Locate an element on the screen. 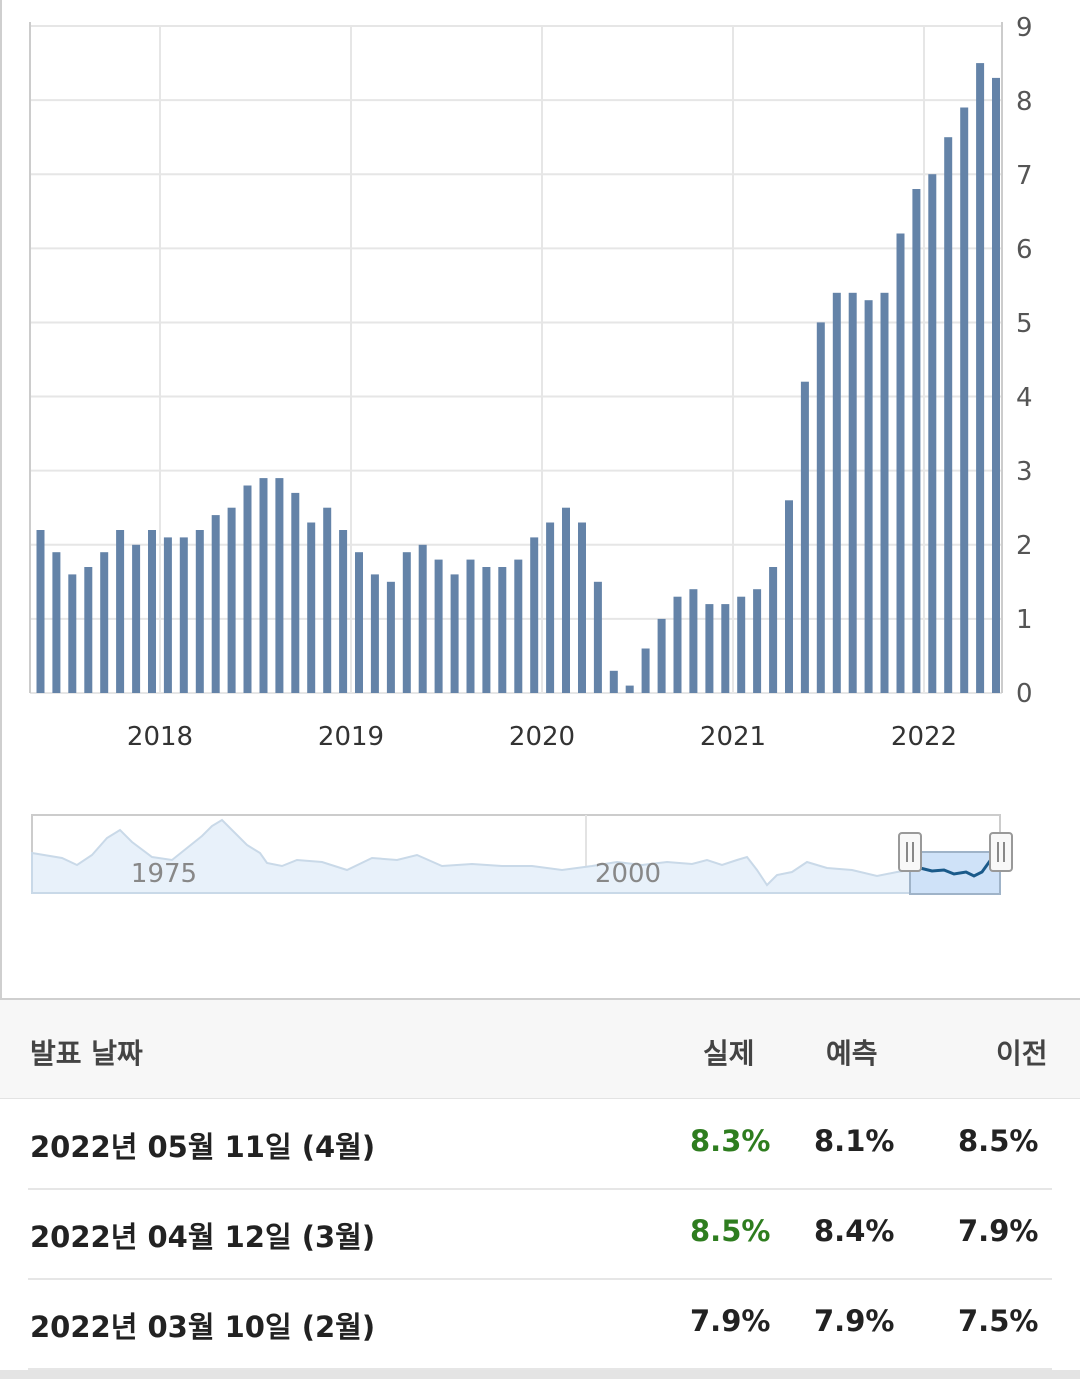  table-row: 2022년 03월 10일 (2월) 7.9% 7.9% 7.5% is located at coordinates (540, 1325).